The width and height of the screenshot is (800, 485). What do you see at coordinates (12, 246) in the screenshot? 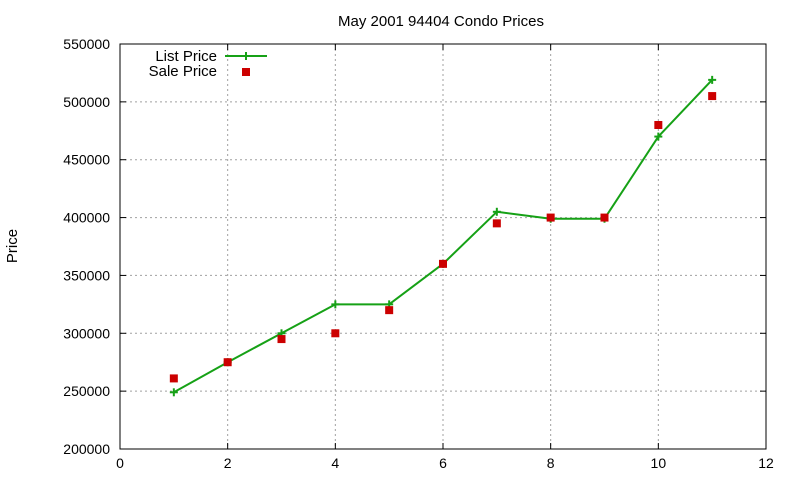
I see `y-axis-label: Price` at bounding box center [12, 246].